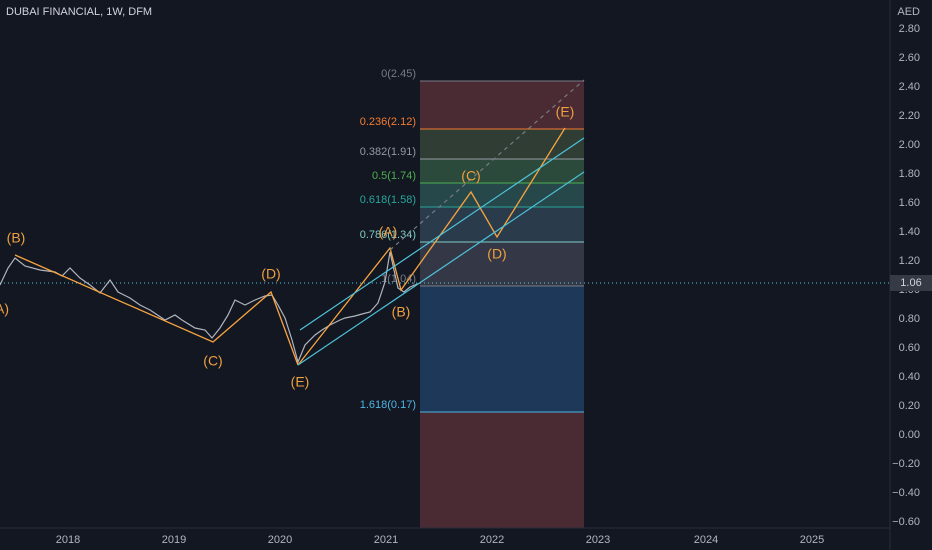  Describe the element at coordinates (706, 540) in the screenshot. I see `time-label: 2024` at that location.